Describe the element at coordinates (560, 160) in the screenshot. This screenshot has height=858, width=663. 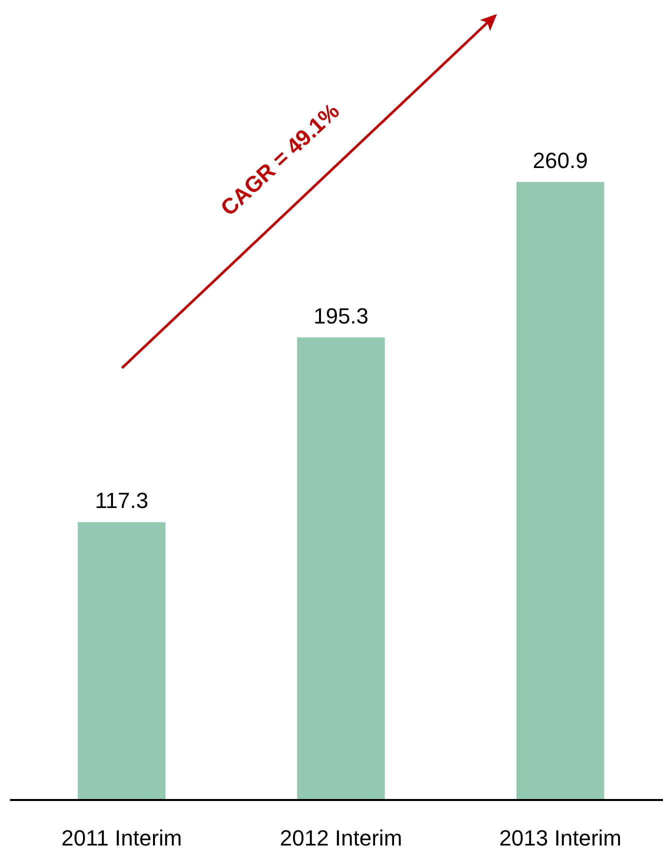
I see `data-label: 260.9` at that location.